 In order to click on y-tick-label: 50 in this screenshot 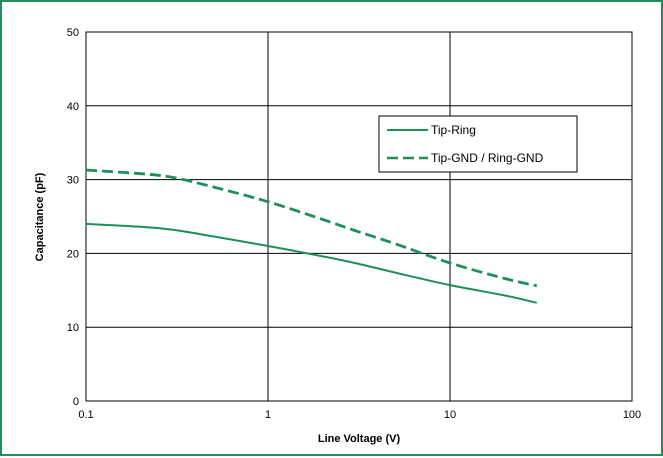, I will do `click(73, 33)`.